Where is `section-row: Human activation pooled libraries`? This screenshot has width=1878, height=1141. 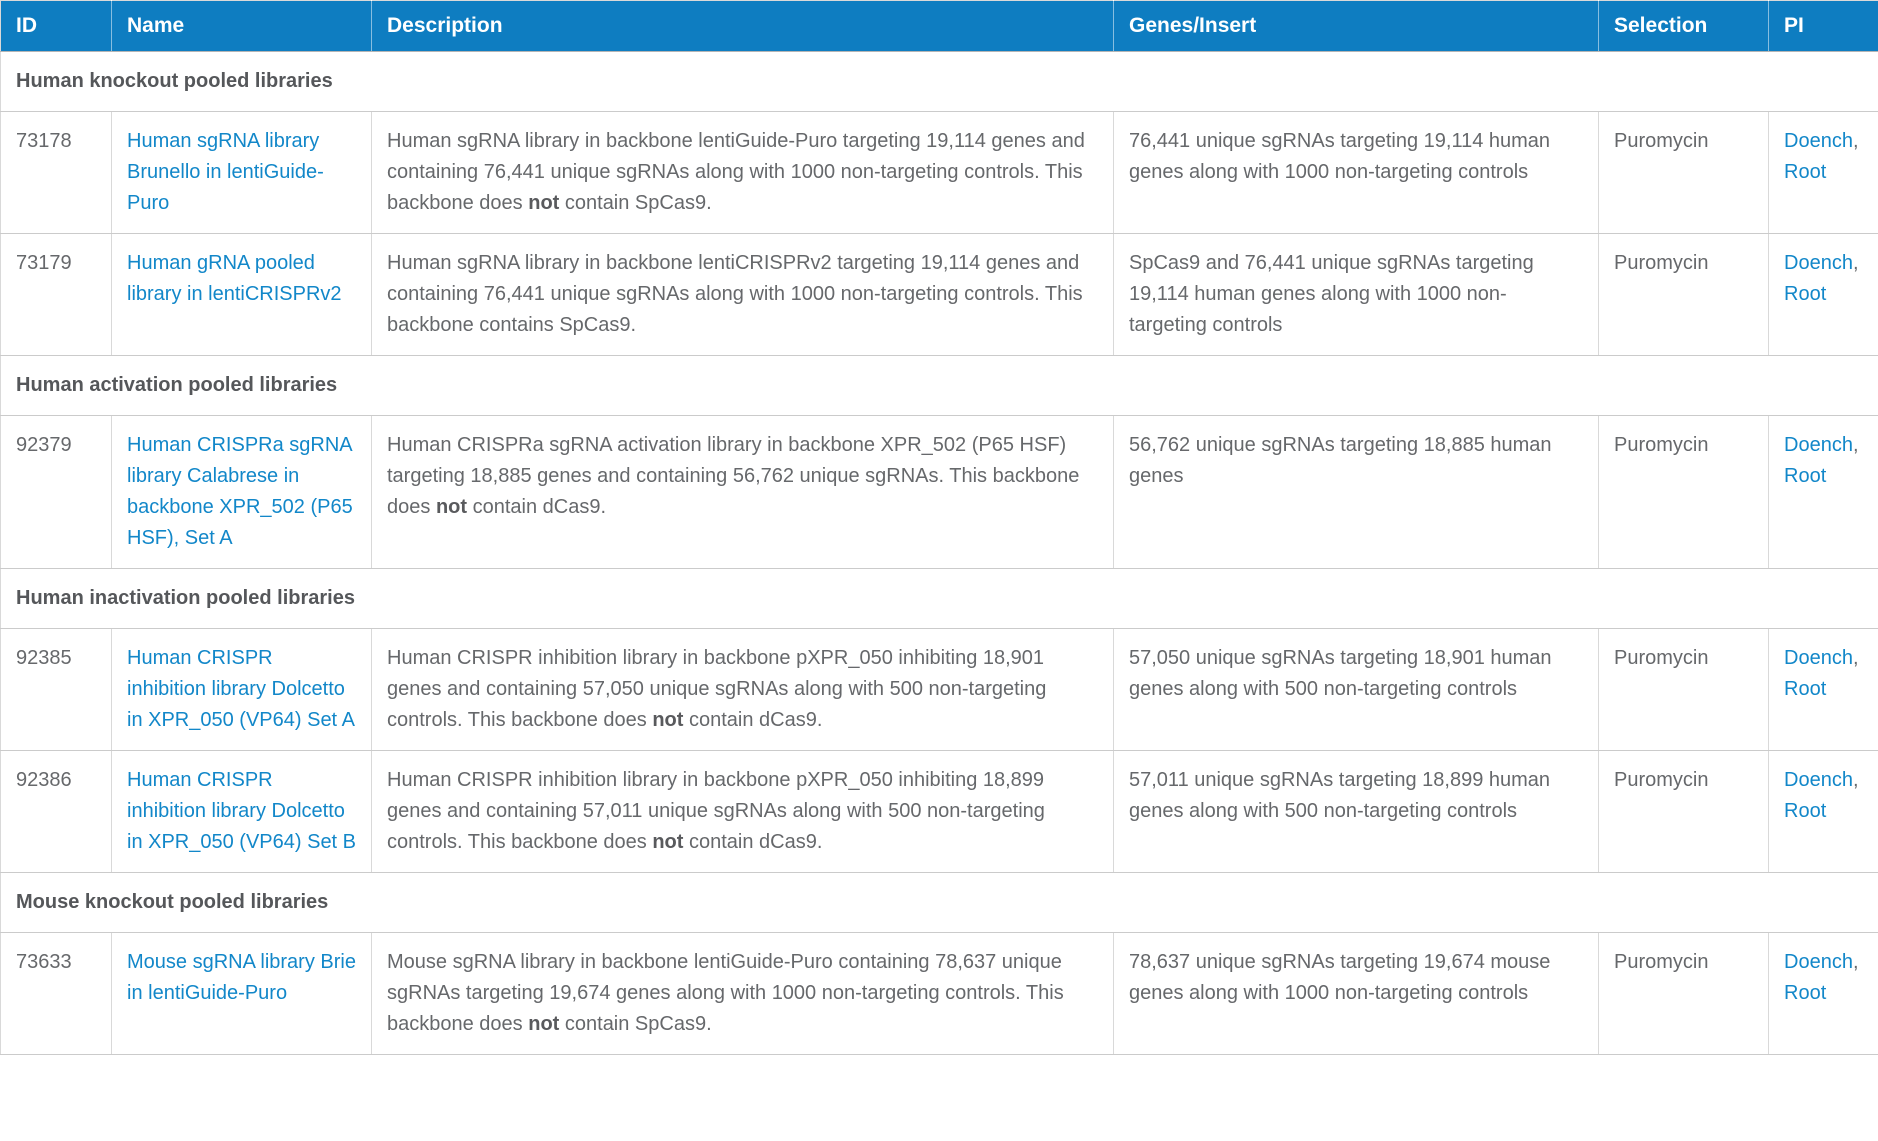 section-row: Human activation pooled libraries is located at coordinates (939, 385).